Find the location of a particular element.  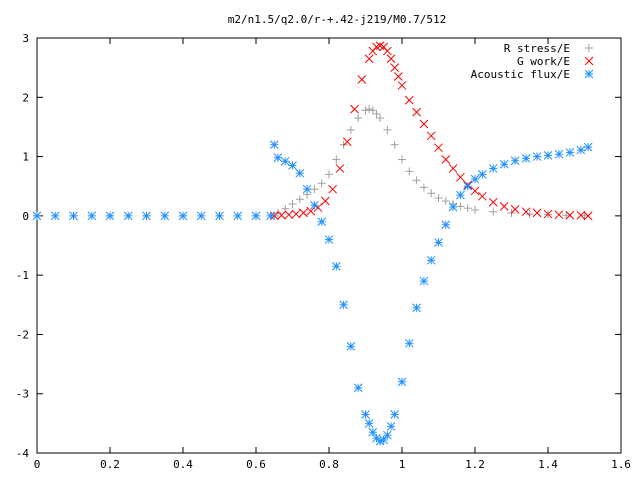

x-tick-label: 0.2 is located at coordinates (110, 464).